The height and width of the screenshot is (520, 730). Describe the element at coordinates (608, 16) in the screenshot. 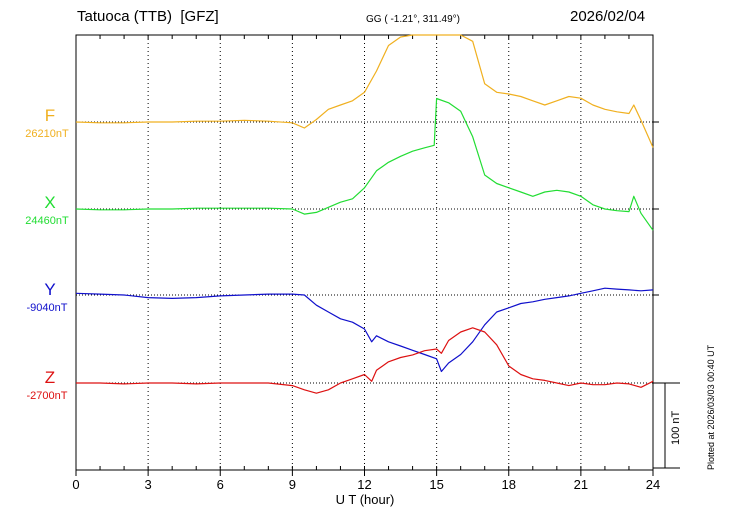

I see `plot-date: 2026/02/04` at that location.